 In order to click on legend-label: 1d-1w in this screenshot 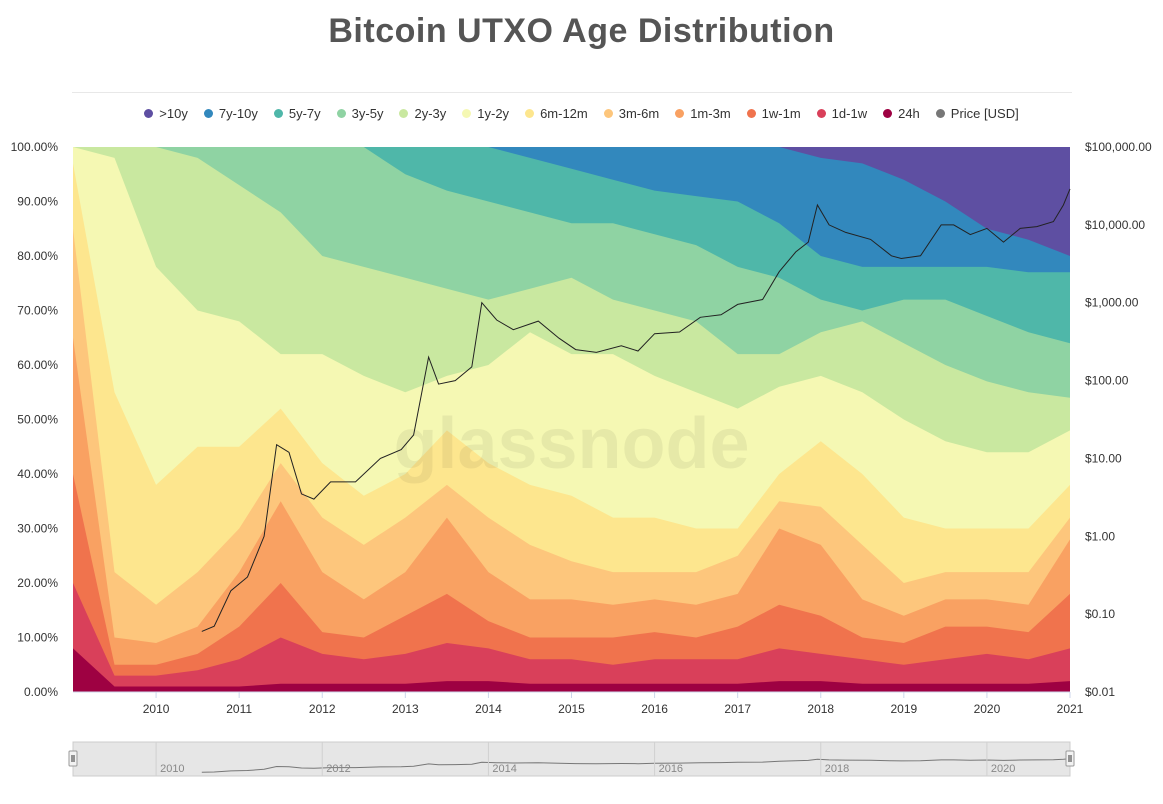, I will do `click(849, 113)`.